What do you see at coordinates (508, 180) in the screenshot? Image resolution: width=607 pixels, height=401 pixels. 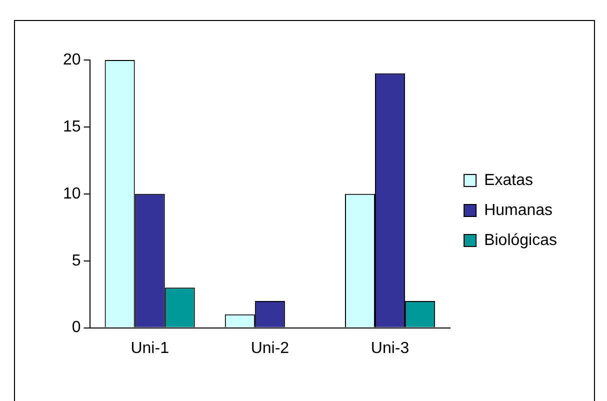 I see `legend-label: Exatas` at bounding box center [508, 180].